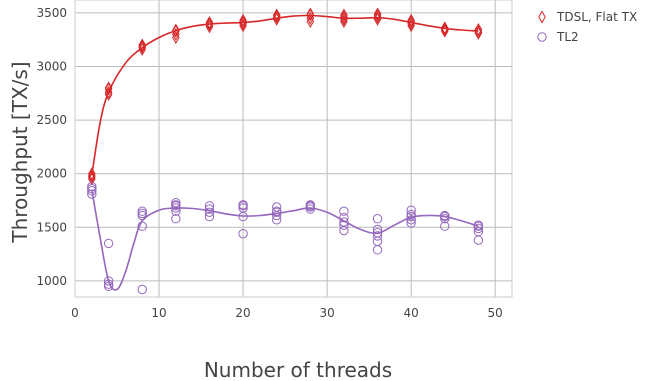 This screenshot has width=649, height=381. What do you see at coordinates (542, 37) in the screenshot?
I see `tl2-legend-marker` at bounding box center [542, 37].